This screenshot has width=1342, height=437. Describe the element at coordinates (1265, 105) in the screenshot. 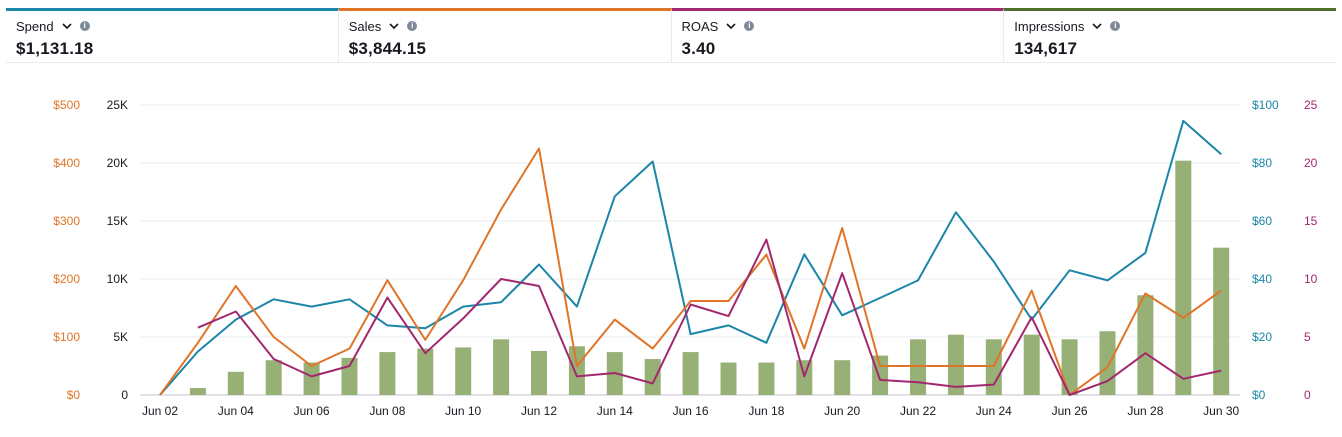

I see `spend-axis-tick: $100` at that location.